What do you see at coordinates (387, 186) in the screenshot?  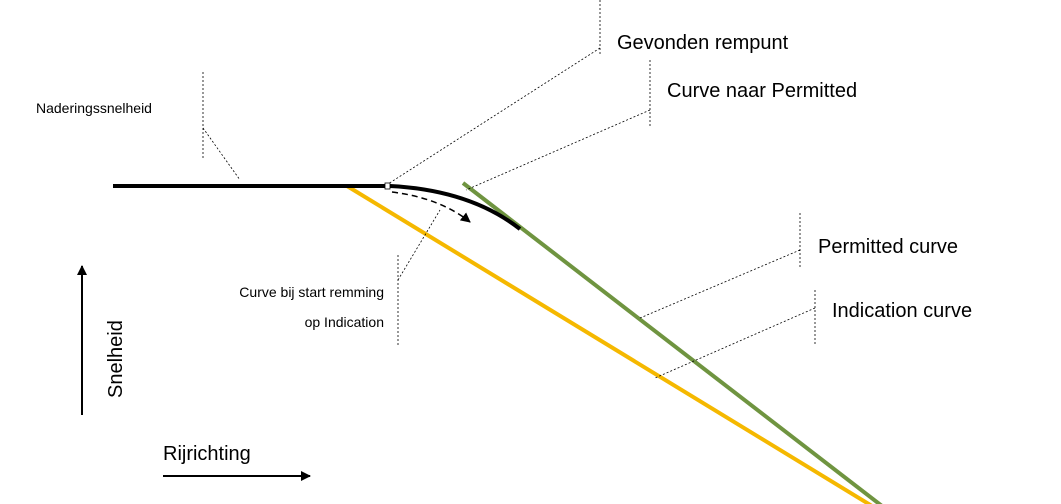 I see `brake-point` at bounding box center [387, 186].